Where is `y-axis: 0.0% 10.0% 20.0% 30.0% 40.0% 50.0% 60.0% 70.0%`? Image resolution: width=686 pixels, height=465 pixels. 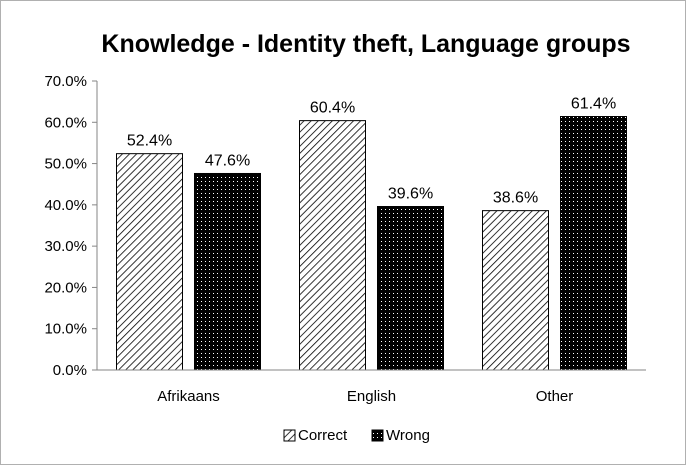
y-axis: 0.0% 10.0% 20.0% 30.0% 40.0% 50.0% 60.0% 70.0% is located at coordinates (71, 226).